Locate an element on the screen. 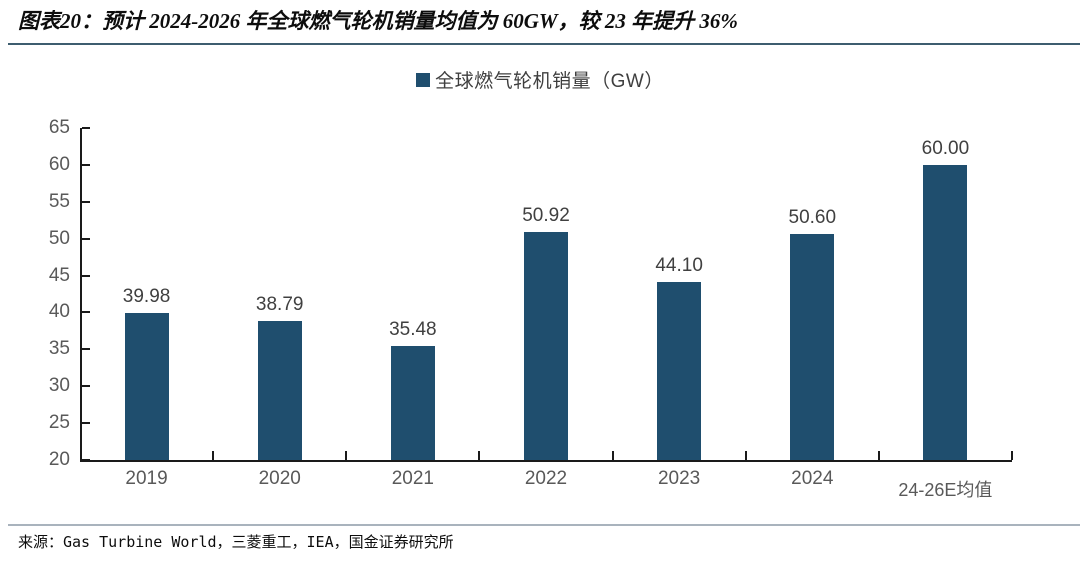 This screenshot has width=1080, height=564. bar-value-label: 39.98 is located at coordinates (146, 296).